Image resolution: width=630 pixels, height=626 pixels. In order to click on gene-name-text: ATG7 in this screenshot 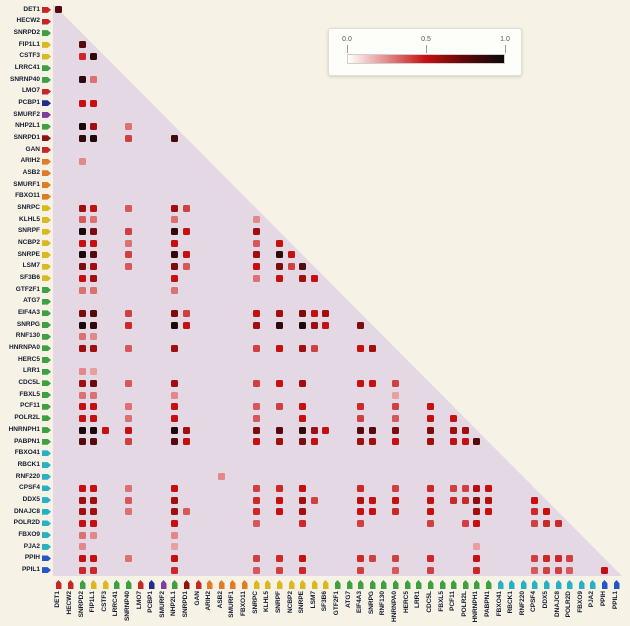, I will do `click(348, 599)`.